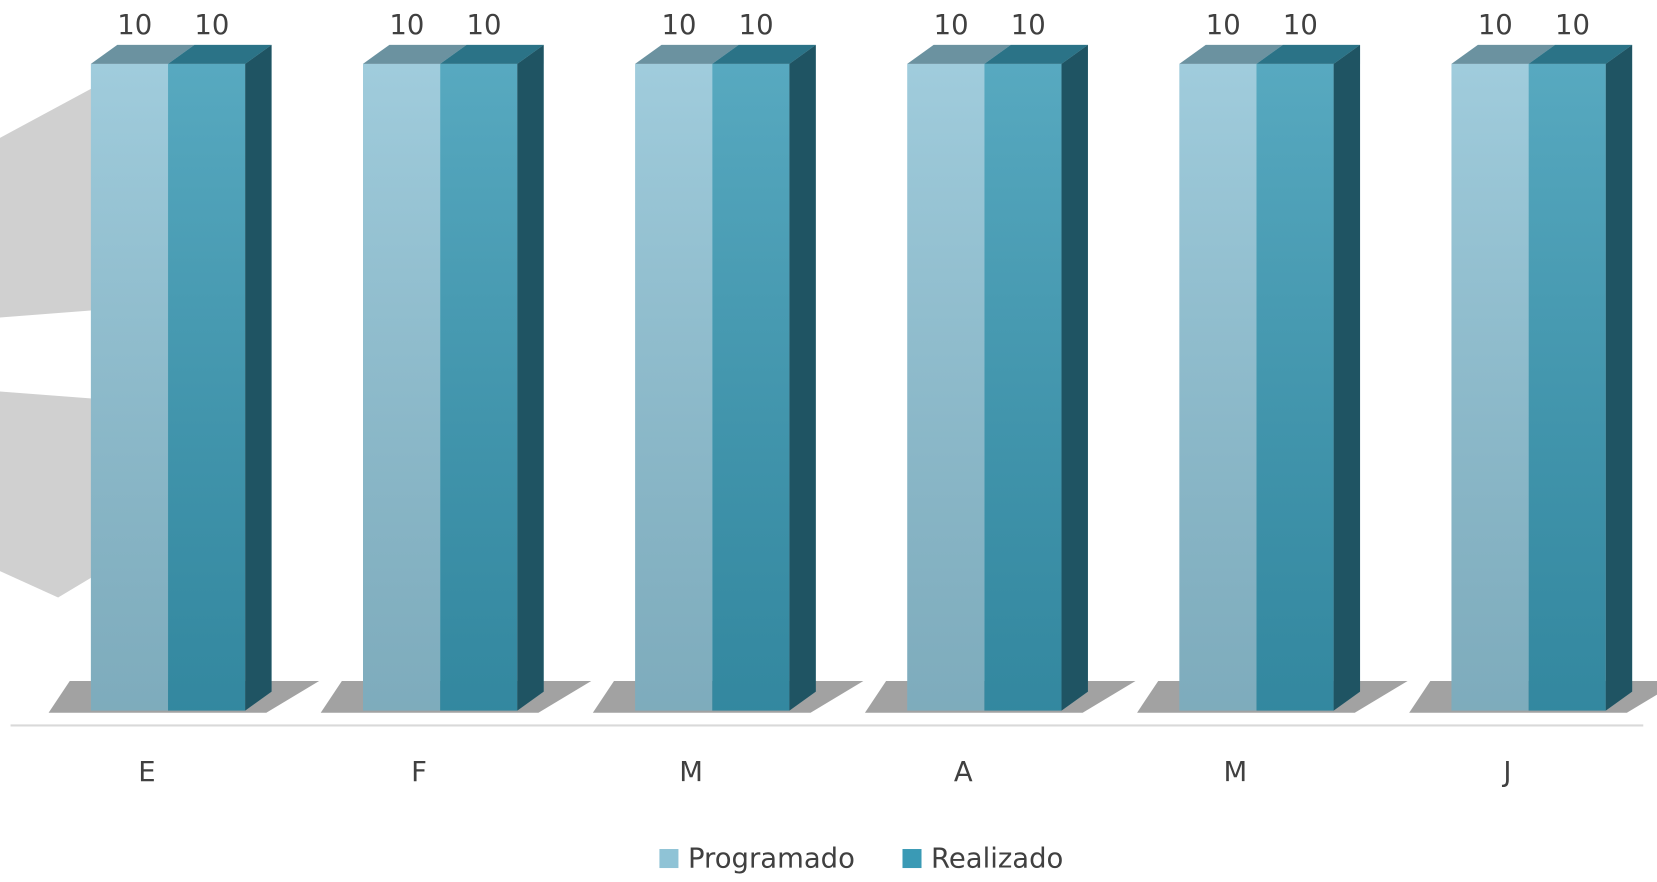  I want to click on x-tick-label: E, so click(146, 772).